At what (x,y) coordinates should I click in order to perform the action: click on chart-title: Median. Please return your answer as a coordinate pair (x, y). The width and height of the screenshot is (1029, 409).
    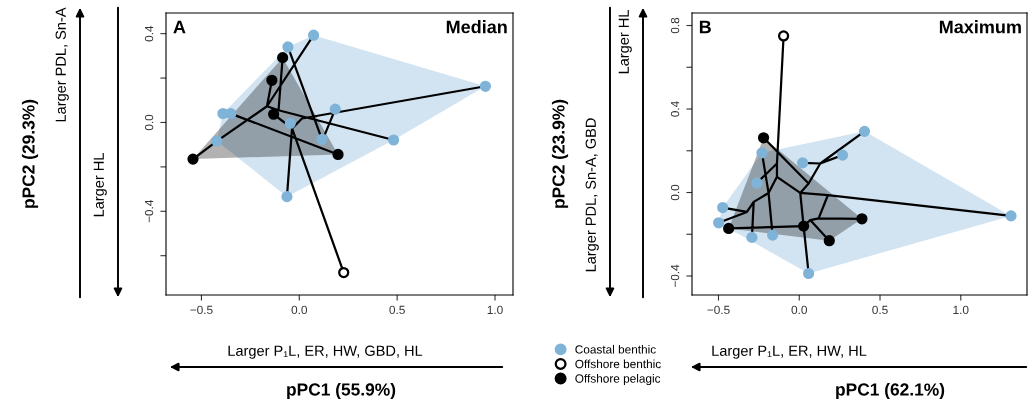
    Looking at the image, I should click on (476, 27).